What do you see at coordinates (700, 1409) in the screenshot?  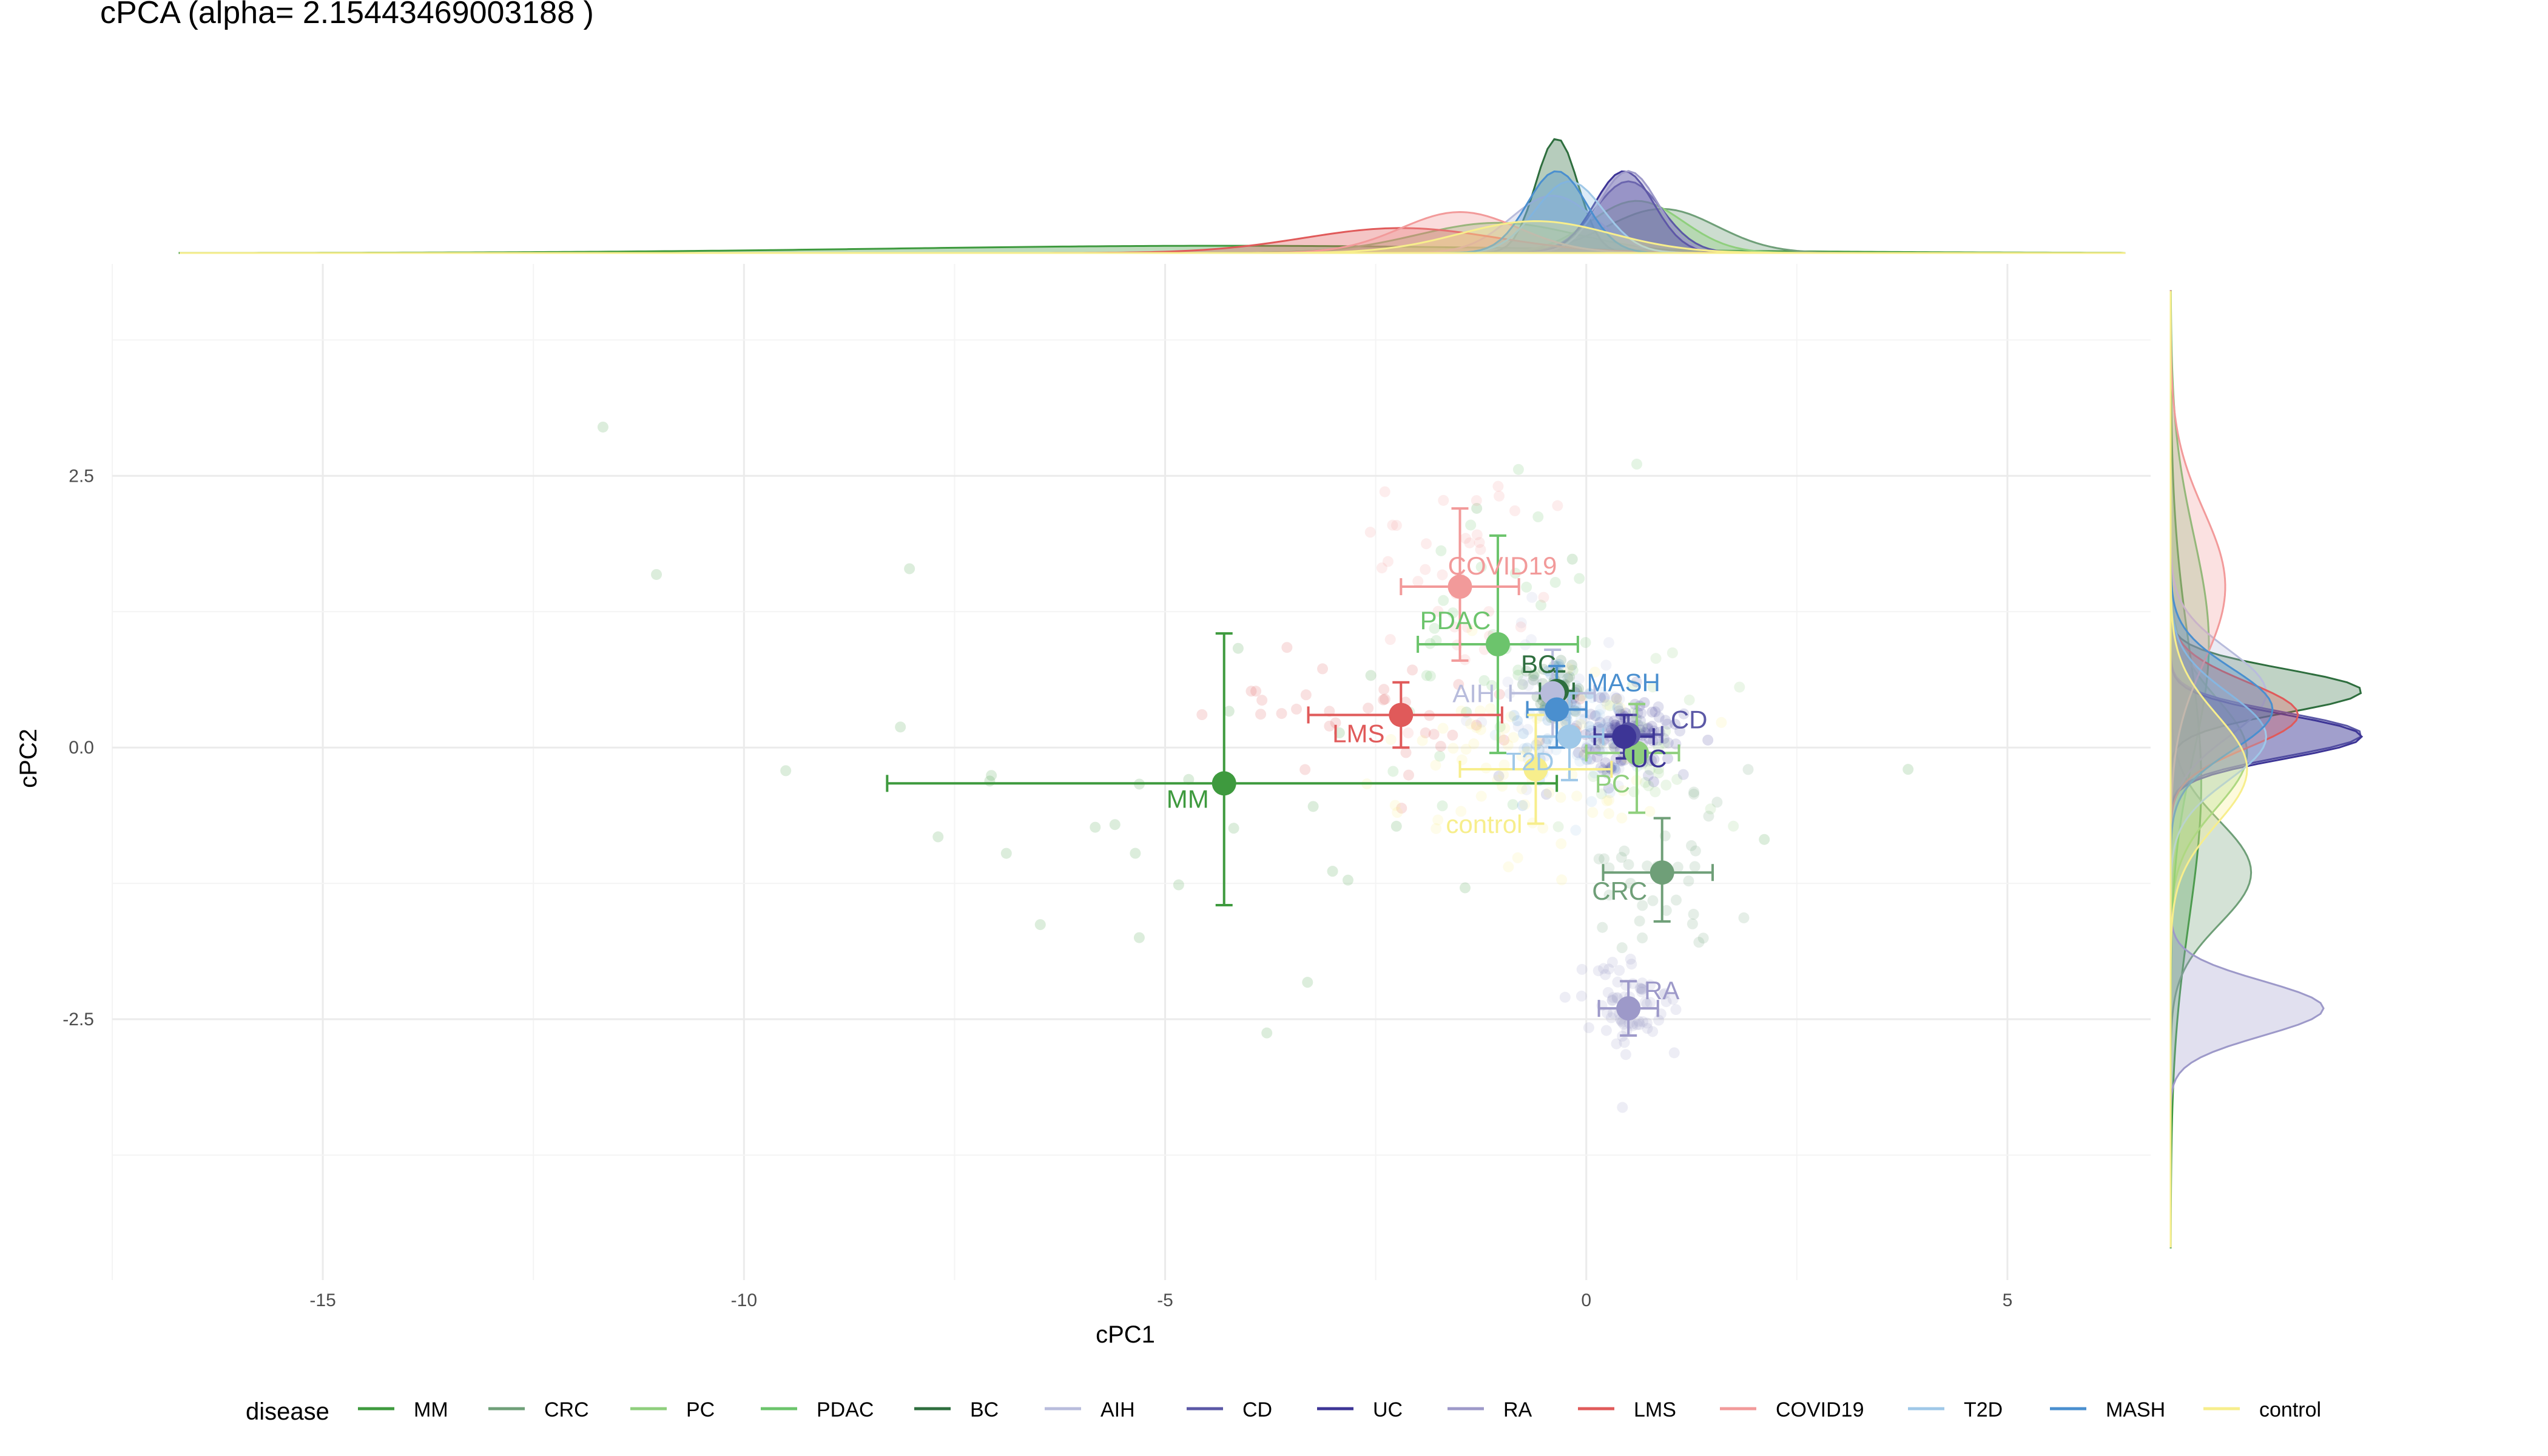 I see `legend-label: PC` at bounding box center [700, 1409].